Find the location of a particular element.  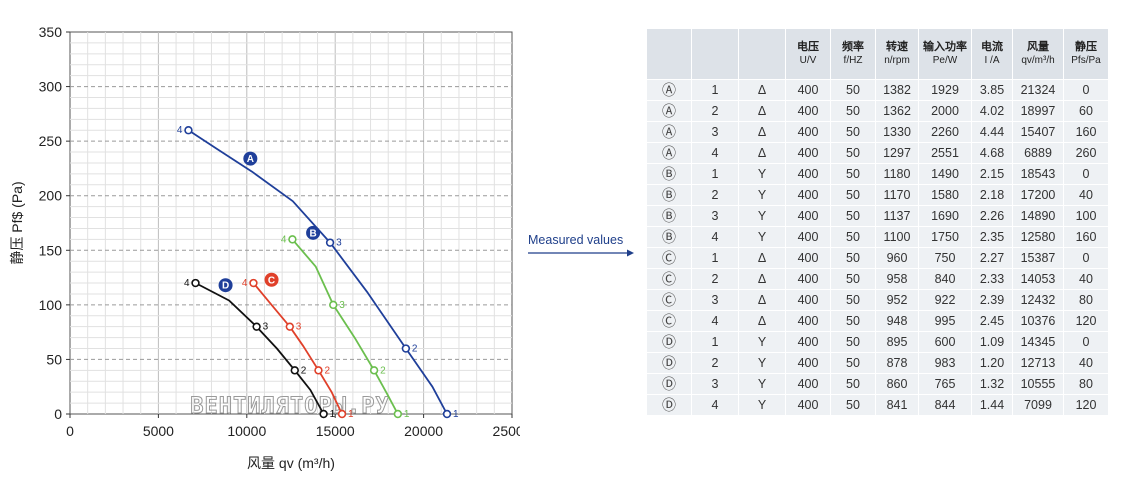

table-cell: 948 is located at coordinates (897, 321).